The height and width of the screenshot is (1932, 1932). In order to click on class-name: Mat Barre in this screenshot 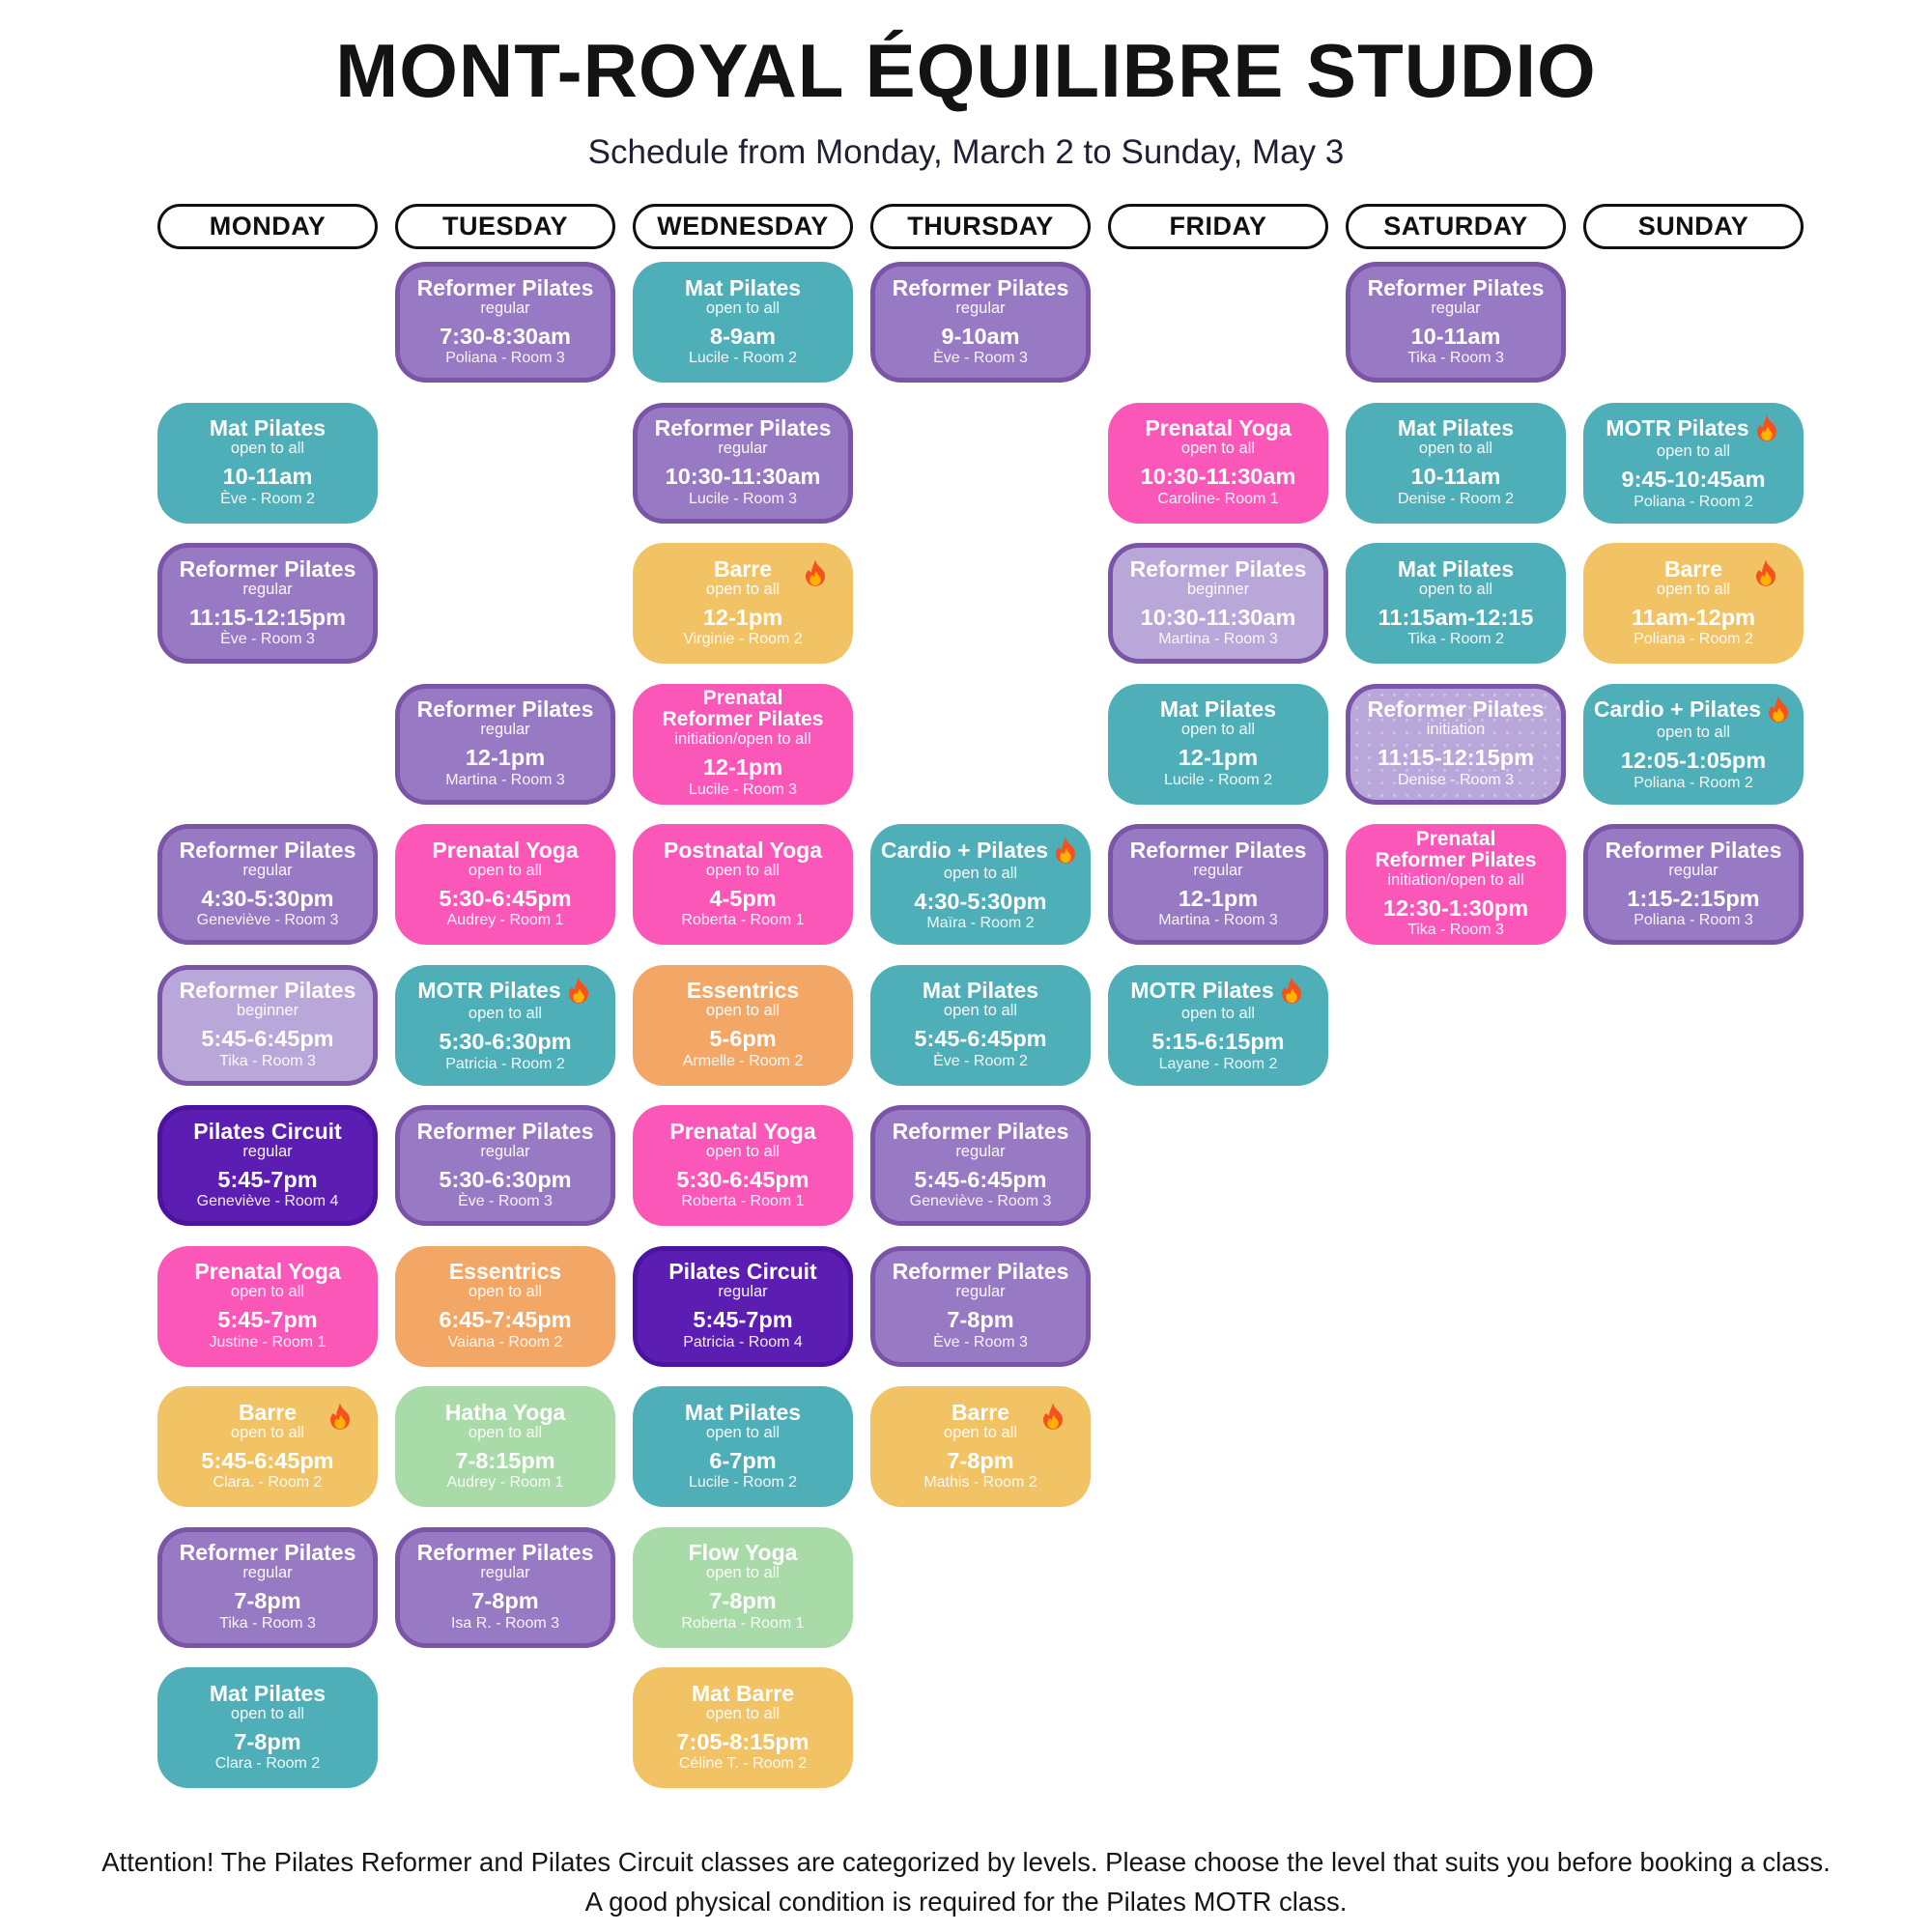, I will do `click(743, 1693)`.